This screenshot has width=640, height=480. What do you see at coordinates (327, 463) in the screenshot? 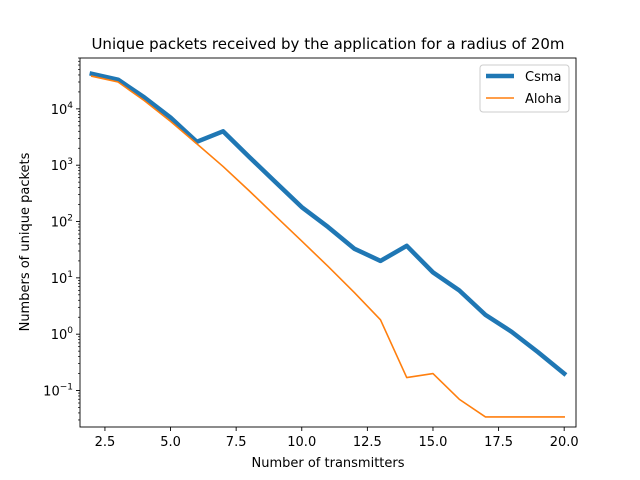
I see `x-axis-label: Number of transmitters` at bounding box center [327, 463].